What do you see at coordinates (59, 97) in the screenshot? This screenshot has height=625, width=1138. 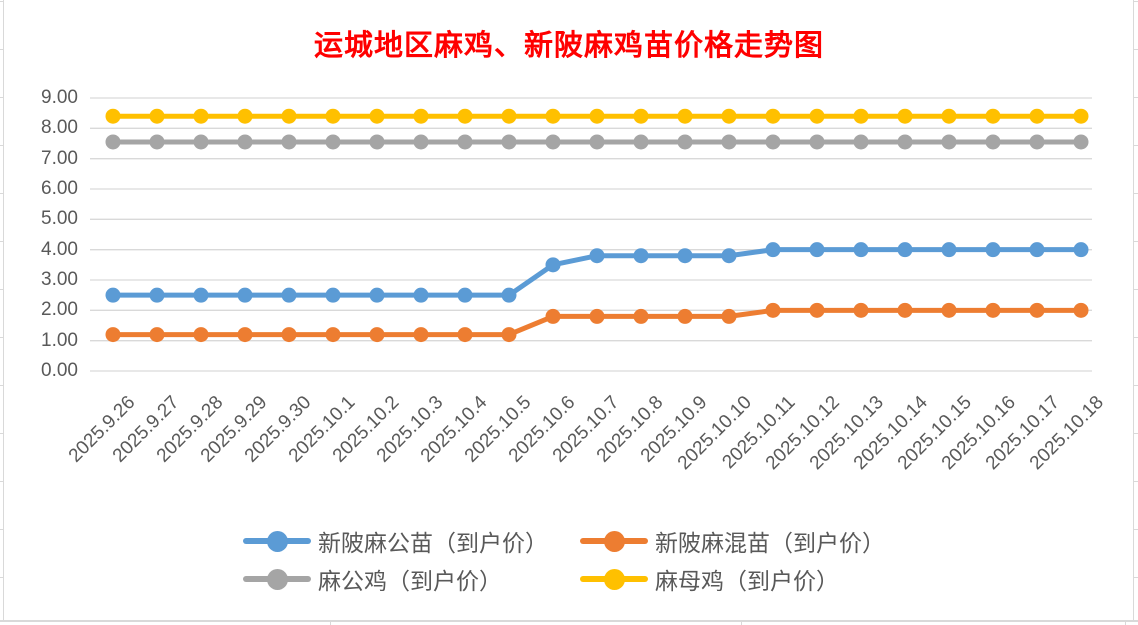 I see `y-tick-label: 9.00` at bounding box center [59, 97].